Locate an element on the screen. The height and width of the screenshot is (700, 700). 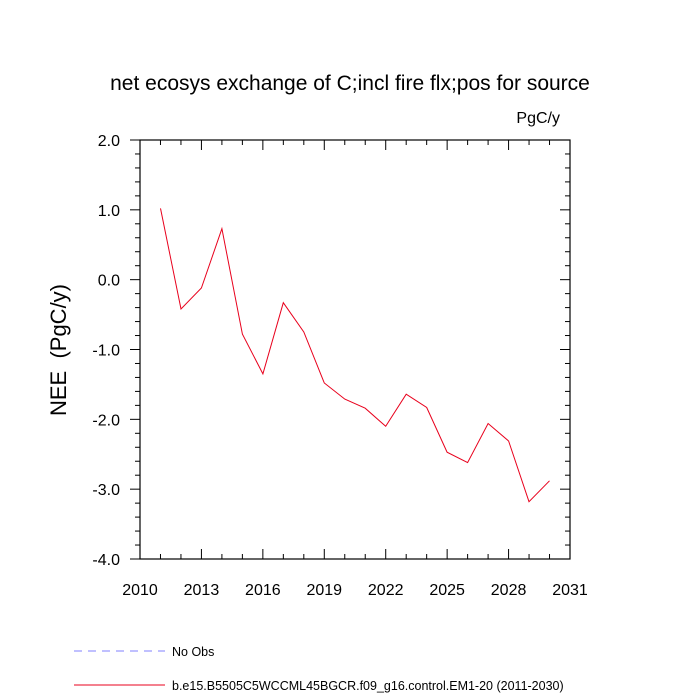
x-tick-label: 2016 is located at coordinates (263, 590).